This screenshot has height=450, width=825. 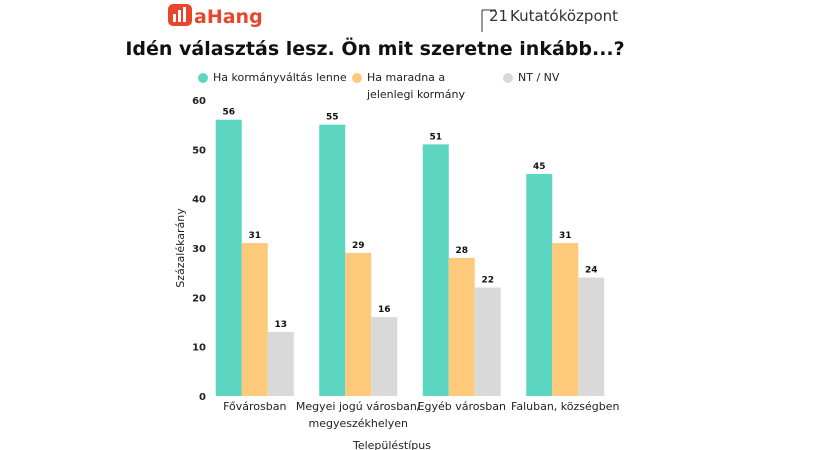 I want to click on y-tick-label: 40, so click(x=199, y=200).